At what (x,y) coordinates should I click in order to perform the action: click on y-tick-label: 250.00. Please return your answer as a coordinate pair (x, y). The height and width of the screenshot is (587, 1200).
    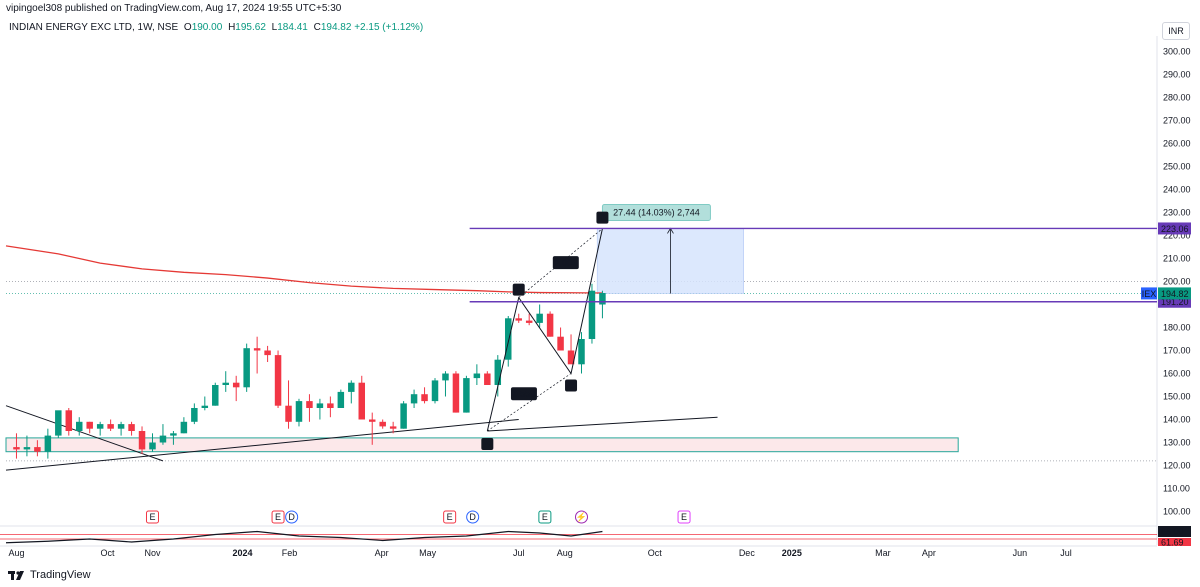
    Looking at the image, I should click on (1177, 167).